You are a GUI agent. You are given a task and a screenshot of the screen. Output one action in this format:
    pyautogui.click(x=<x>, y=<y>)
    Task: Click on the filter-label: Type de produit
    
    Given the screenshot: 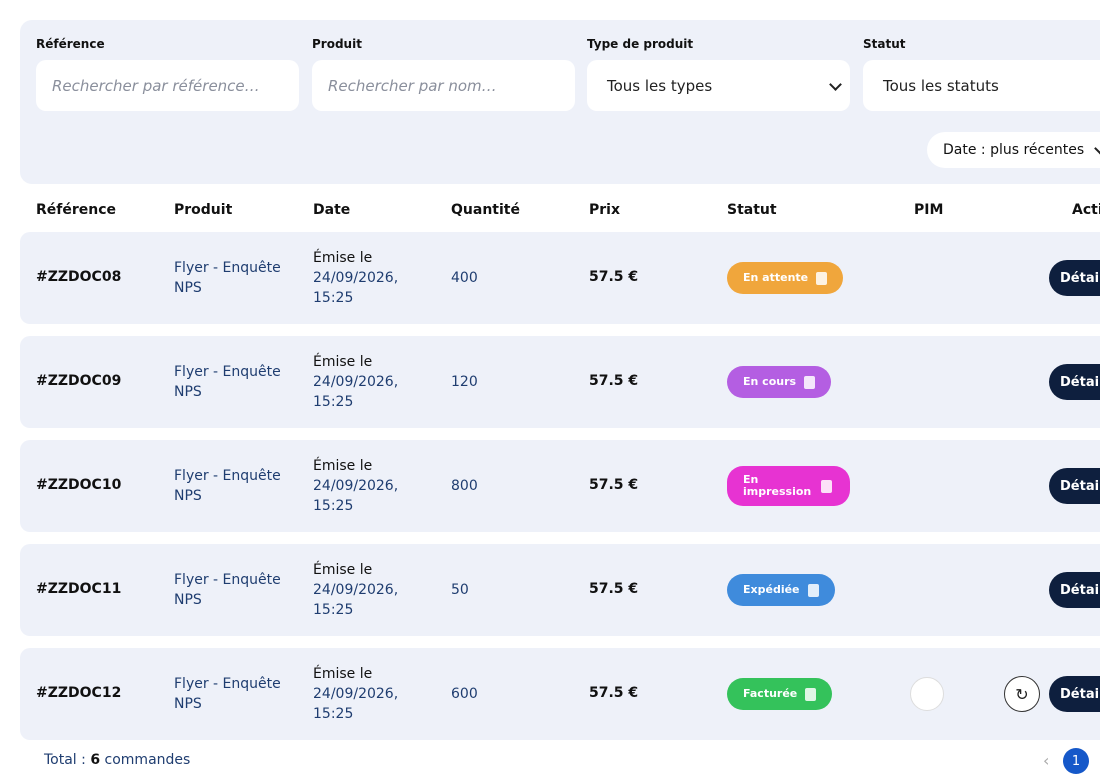 What is the action you would take?
    pyautogui.click(x=640, y=44)
    